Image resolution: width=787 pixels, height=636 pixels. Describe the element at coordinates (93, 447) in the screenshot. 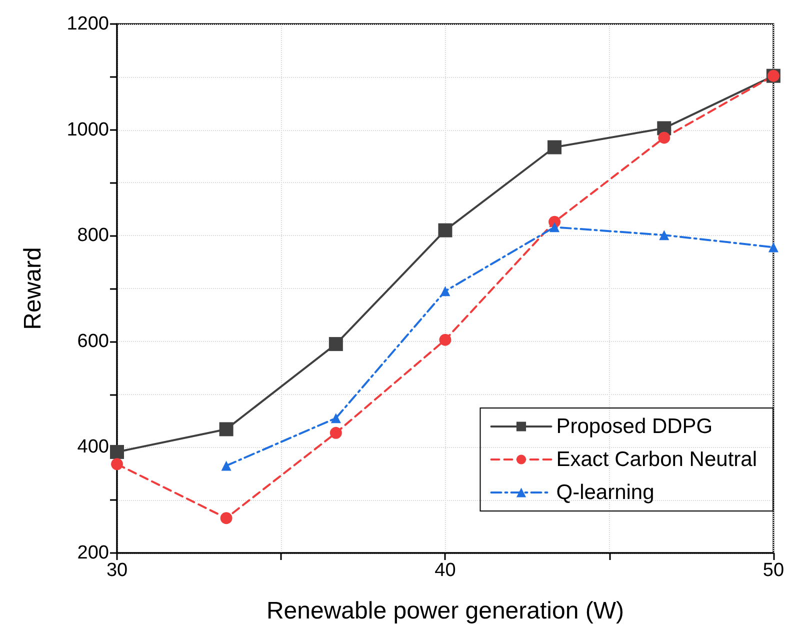

I see `y-tick-label: 400` at that location.